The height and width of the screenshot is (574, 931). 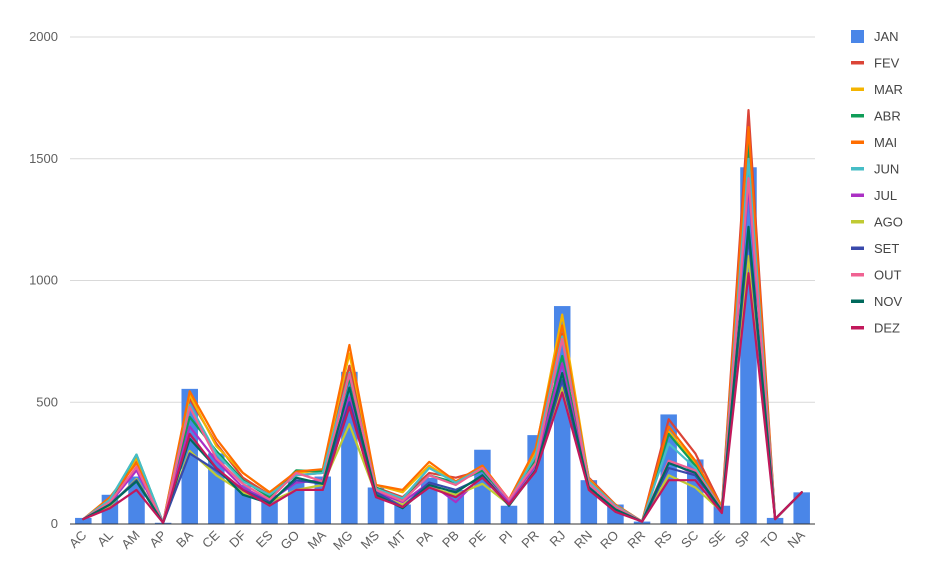 I want to click on legend-label: SET, so click(x=886, y=248).